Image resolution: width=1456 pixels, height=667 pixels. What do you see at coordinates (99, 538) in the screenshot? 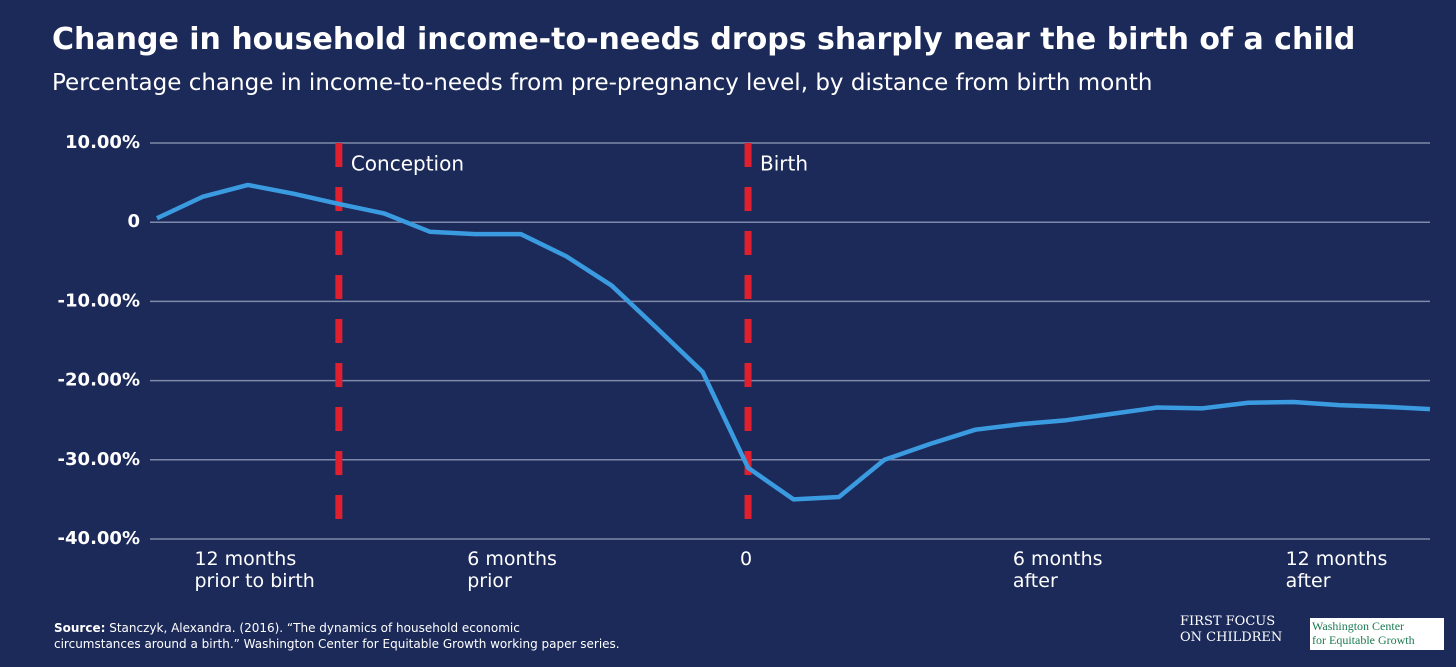
I see `y-tick-label: -40.00%` at bounding box center [99, 538].